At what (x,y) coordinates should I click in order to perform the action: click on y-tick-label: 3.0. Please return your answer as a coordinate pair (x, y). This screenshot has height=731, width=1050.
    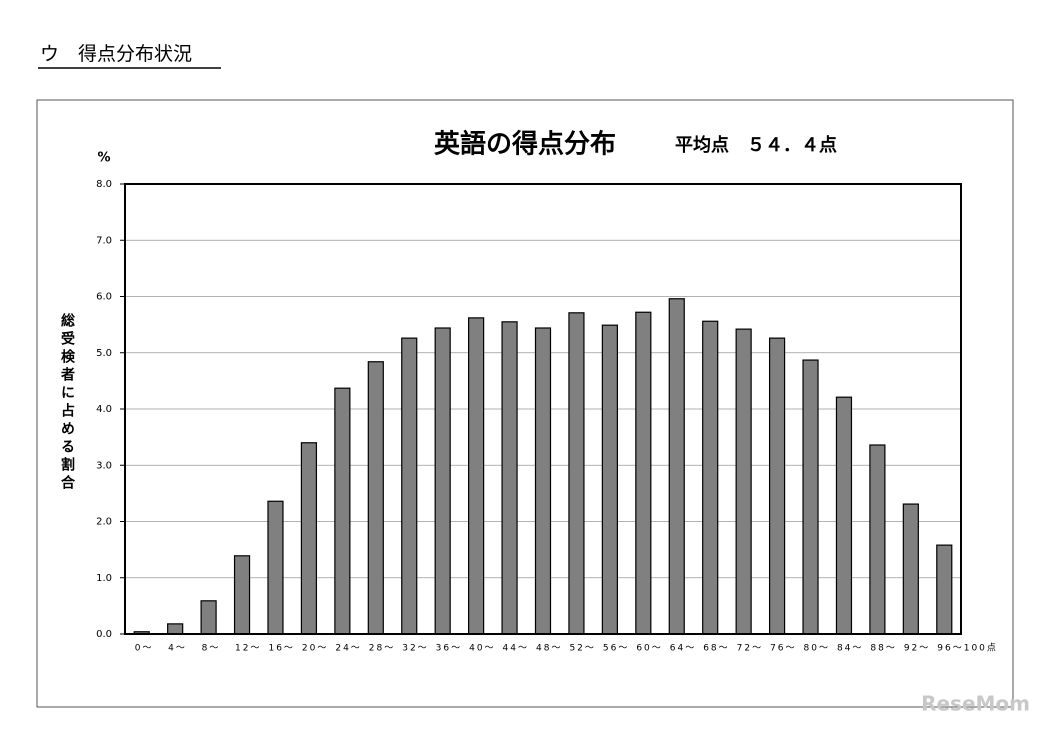
    Looking at the image, I should click on (104, 465).